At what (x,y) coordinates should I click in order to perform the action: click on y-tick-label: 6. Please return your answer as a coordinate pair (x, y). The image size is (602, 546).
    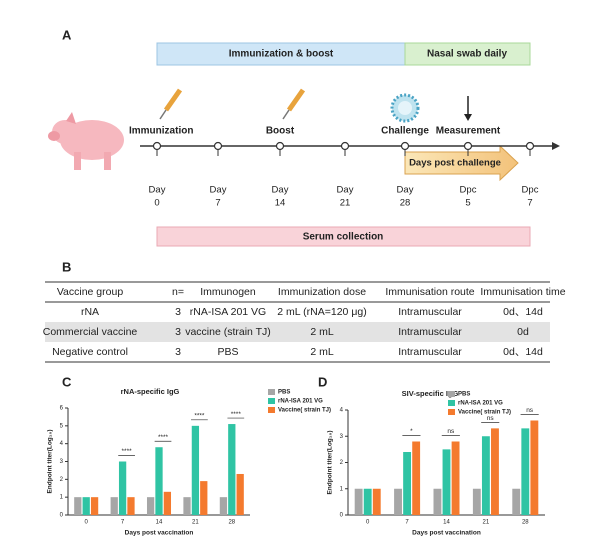
    Looking at the image, I should click on (62, 409).